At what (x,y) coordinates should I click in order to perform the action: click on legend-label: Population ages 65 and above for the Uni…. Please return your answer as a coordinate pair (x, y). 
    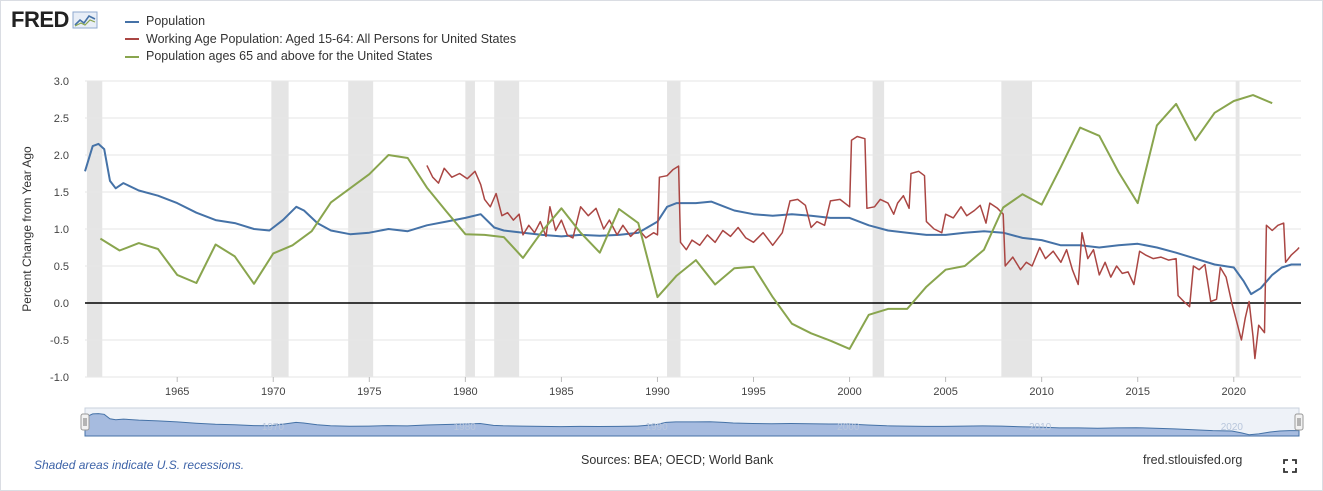
    Looking at the image, I should click on (289, 56).